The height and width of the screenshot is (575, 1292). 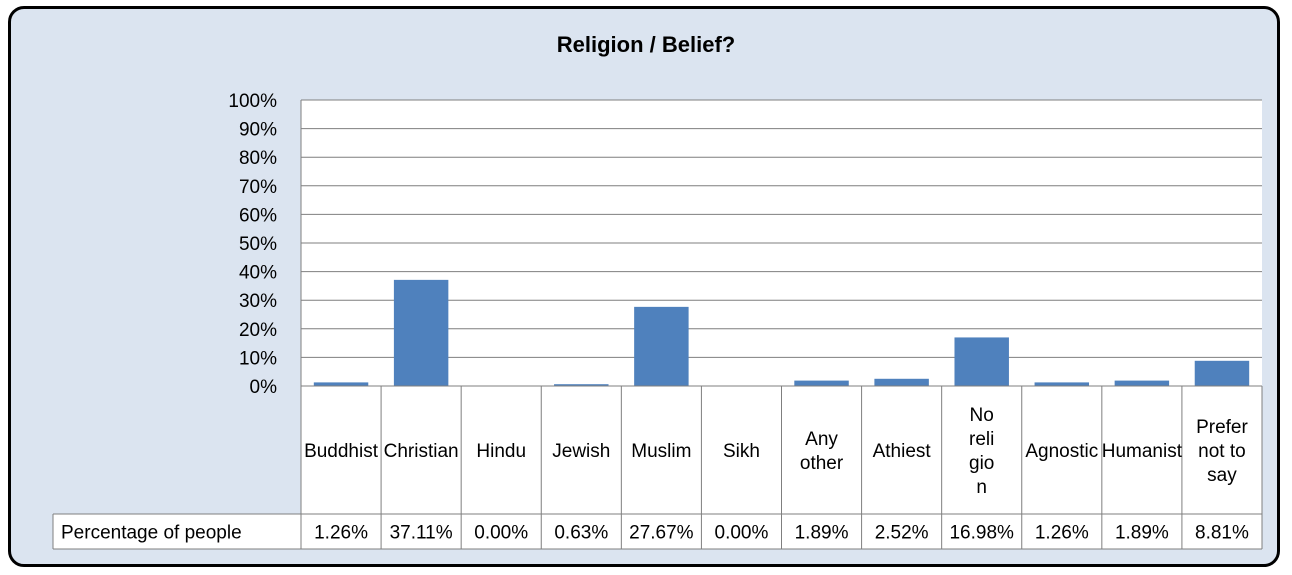 I want to click on y-tick-label: 80%, so click(x=258, y=158).